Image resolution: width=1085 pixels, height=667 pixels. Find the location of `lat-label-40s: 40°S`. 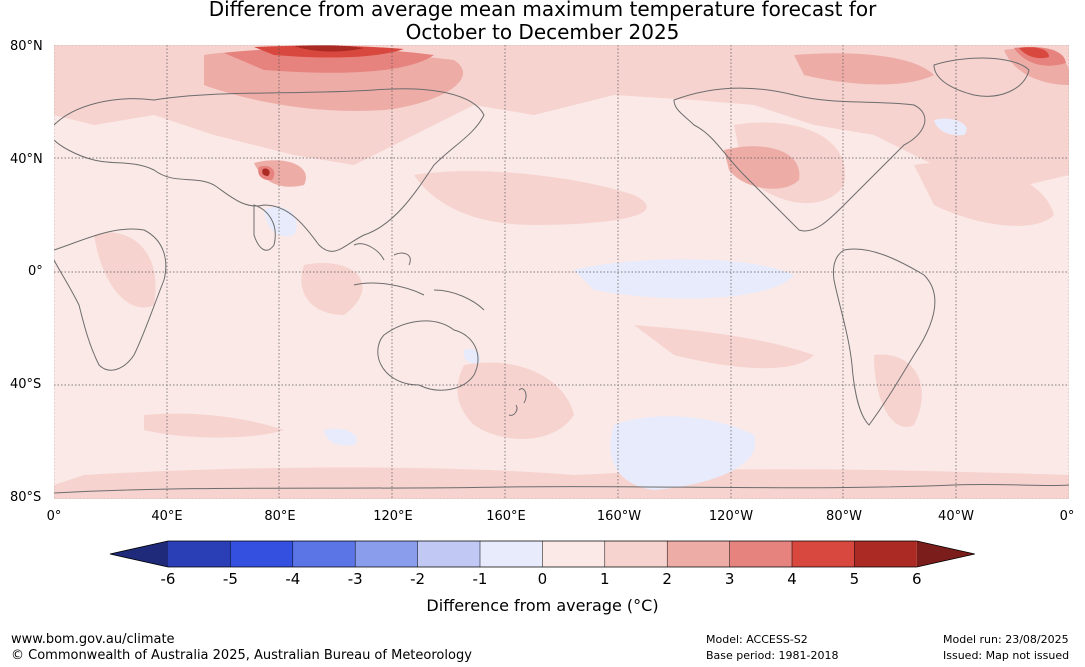

lat-label-40s: 40°S is located at coordinates (26, 384).